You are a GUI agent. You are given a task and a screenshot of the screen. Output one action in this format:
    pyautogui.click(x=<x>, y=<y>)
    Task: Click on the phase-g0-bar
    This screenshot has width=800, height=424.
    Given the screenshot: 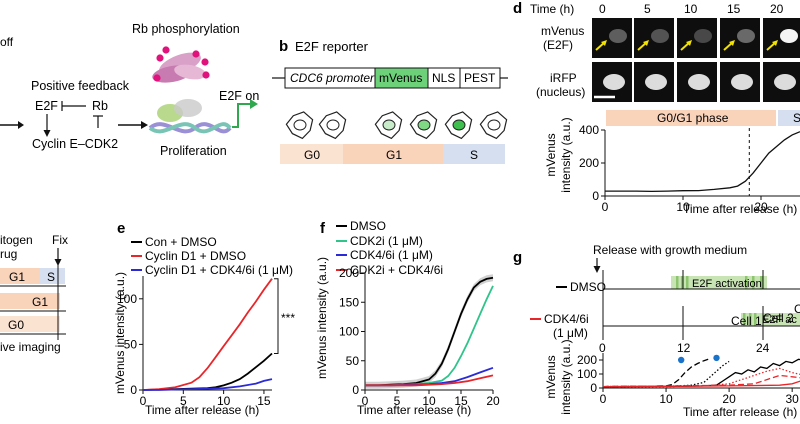 What is the action you would take?
    pyautogui.click(x=311, y=154)
    